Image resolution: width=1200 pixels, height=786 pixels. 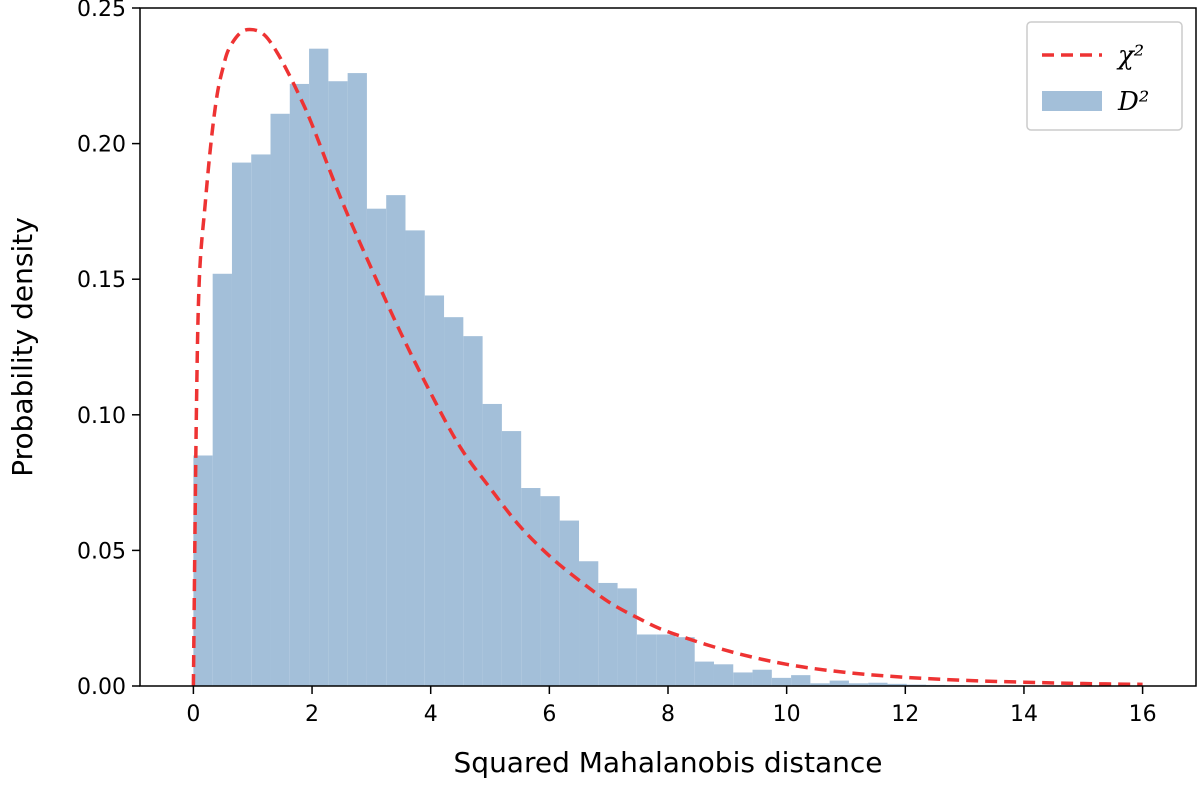 I want to click on y-tick-label: 0.15, so click(x=101, y=280).